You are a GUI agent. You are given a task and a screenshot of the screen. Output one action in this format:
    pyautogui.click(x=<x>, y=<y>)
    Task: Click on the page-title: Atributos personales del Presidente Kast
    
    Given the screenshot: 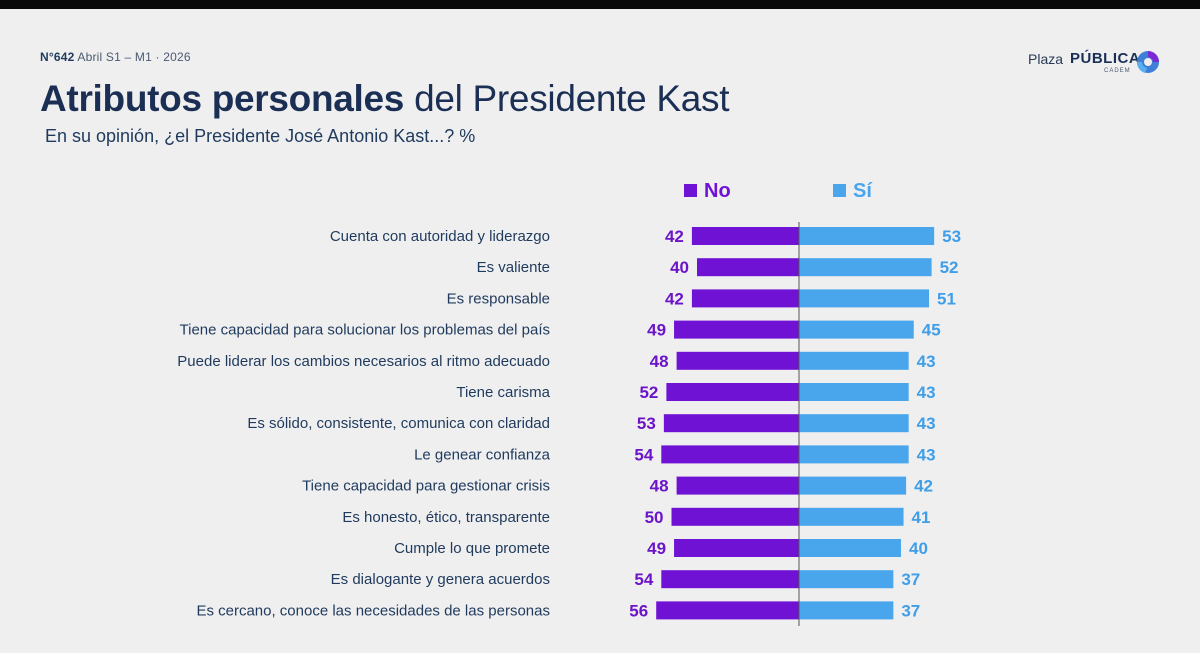 What is the action you would take?
    pyautogui.click(x=385, y=99)
    